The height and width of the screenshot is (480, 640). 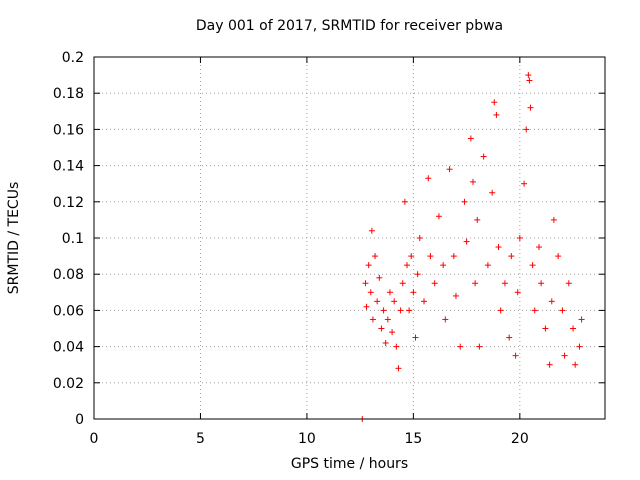 I want to click on x-tick-label: 15, so click(x=413, y=439).